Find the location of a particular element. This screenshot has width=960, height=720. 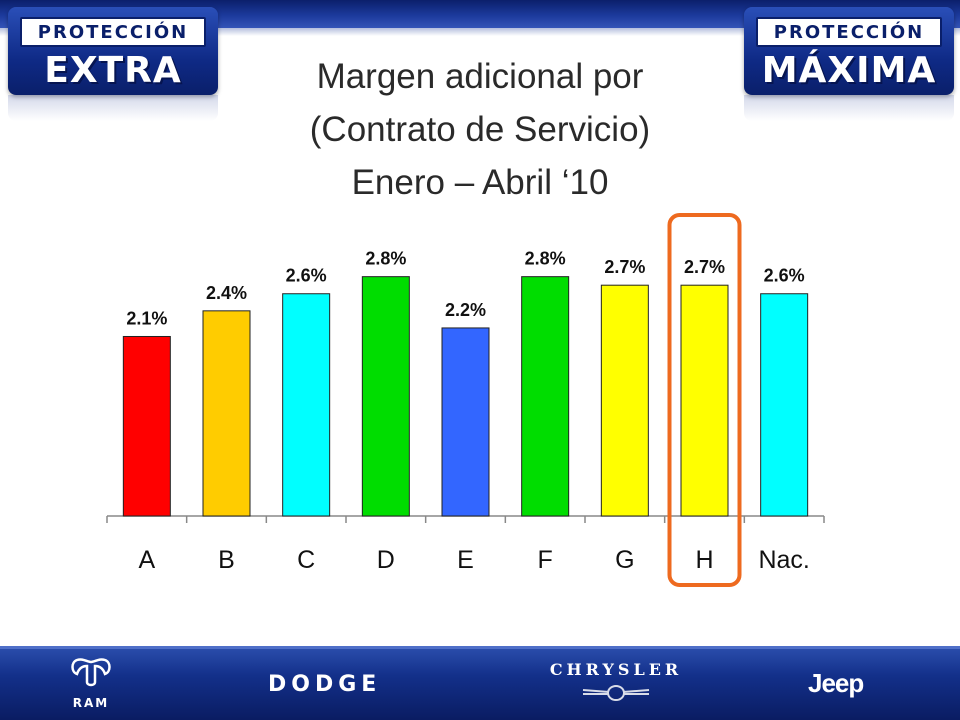

footer-brand-bar: RAM DODGE CHRYSLER Jeep is located at coordinates (480, 683).